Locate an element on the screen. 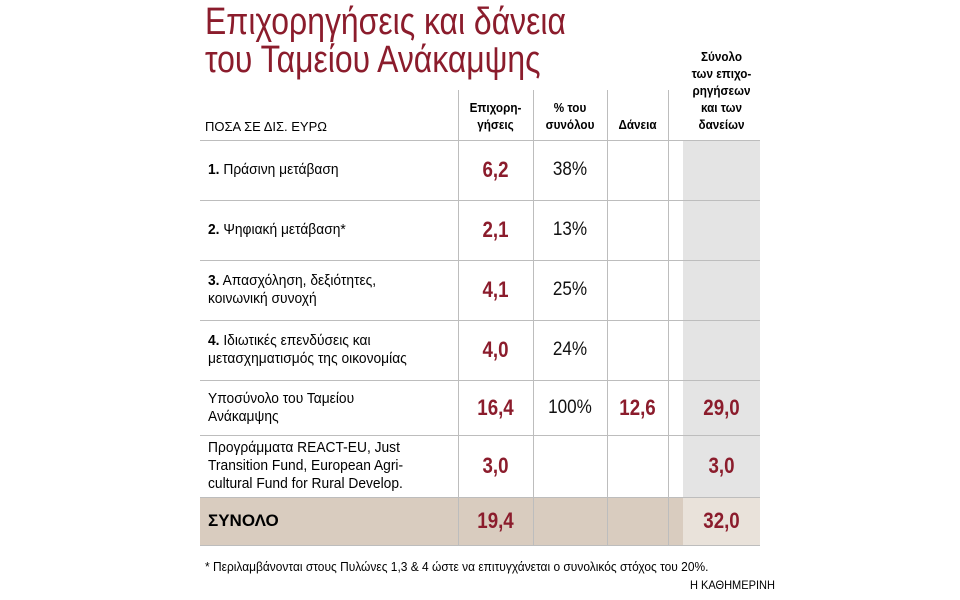  value-cell: 6,2 is located at coordinates (495, 169).